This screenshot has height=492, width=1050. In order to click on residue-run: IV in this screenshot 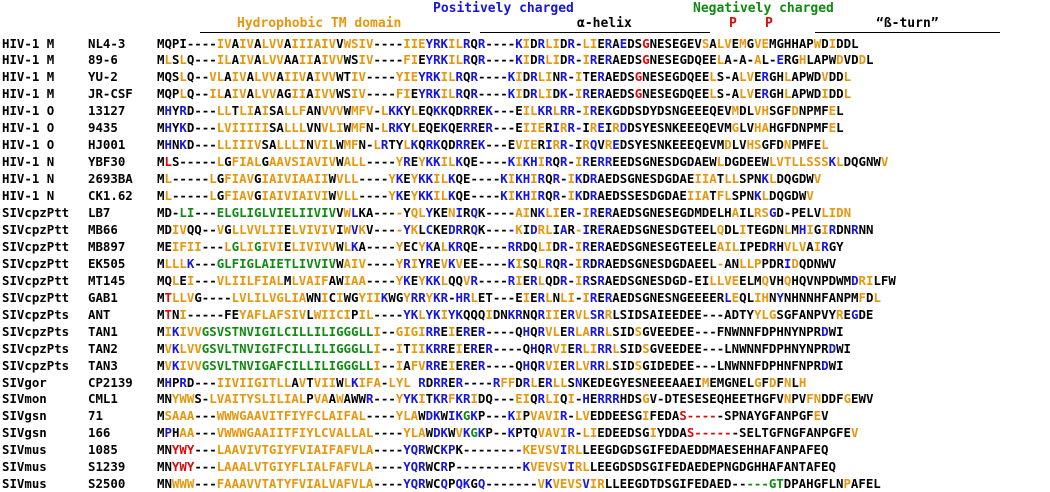, I will do `click(247, 60)`.